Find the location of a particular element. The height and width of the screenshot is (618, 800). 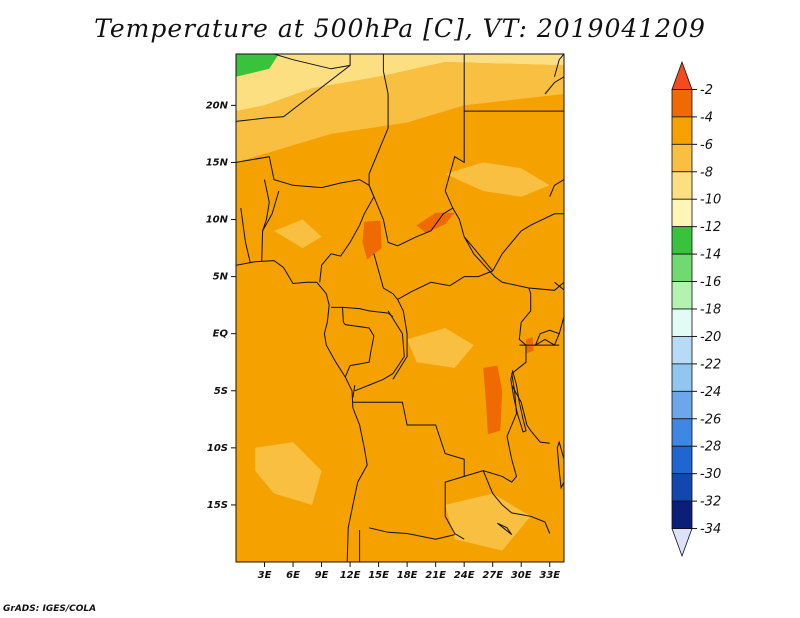

lon-tick-label: 3E is located at coordinates (265, 575).